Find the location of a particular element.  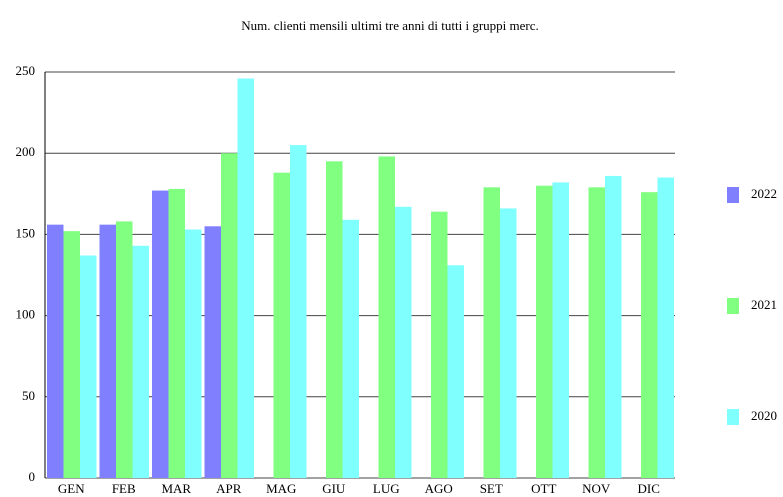

legend-label: 2021 is located at coordinates (764, 304).